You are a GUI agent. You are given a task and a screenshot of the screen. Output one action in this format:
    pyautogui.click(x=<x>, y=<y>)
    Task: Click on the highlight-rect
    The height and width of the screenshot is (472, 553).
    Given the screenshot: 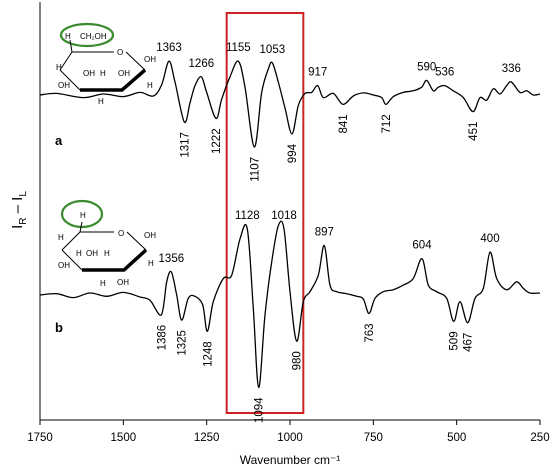 What is the action you would take?
    pyautogui.click(x=265, y=213)
    